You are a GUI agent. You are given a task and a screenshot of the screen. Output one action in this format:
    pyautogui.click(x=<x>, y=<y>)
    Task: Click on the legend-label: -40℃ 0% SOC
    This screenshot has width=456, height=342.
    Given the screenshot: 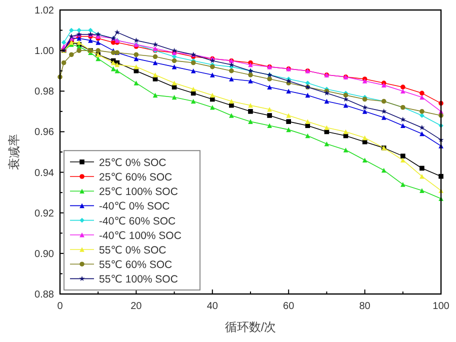 What is the action you would take?
    pyautogui.click(x=134, y=206)
    